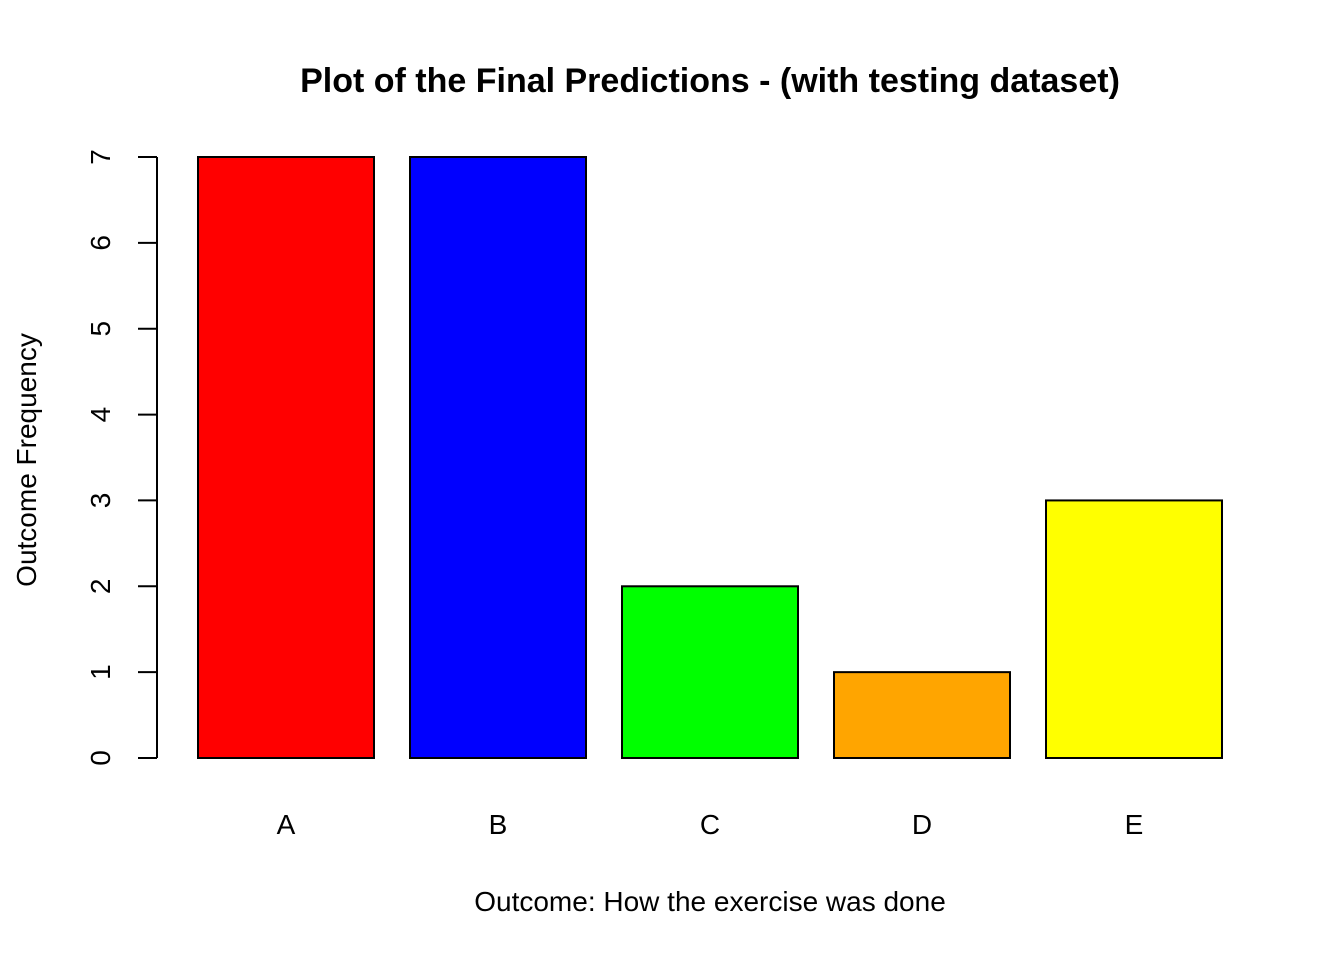 Image resolution: width=1344 pixels, height=965 pixels. I want to click on y-tick-label: 5, so click(100, 329).